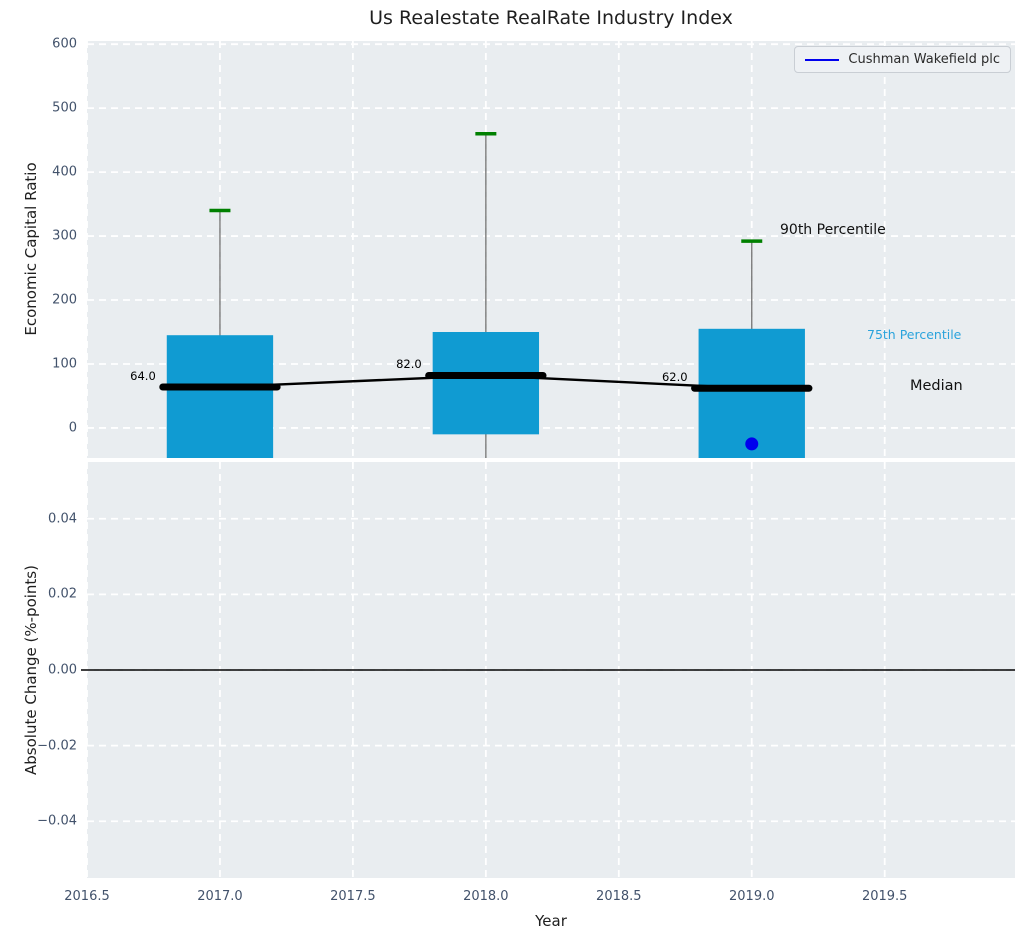  I want to click on bottom-ytick-label: −0.02, so click(57, 746).